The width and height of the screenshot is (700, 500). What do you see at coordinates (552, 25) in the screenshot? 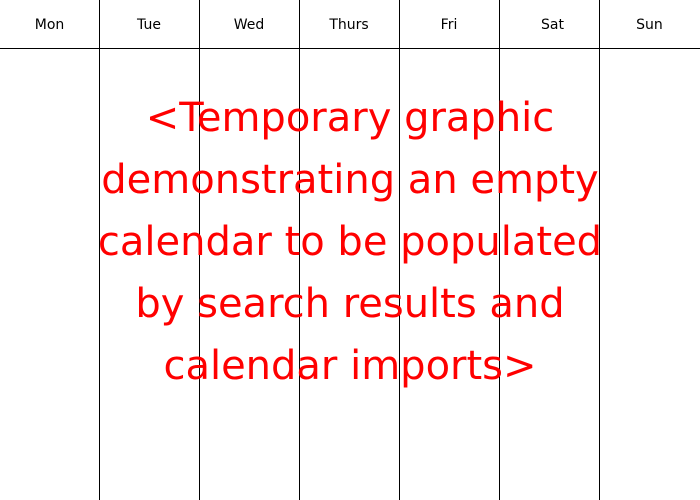
I see `day-header-sat: Sat` at bounding box center [552, 25].